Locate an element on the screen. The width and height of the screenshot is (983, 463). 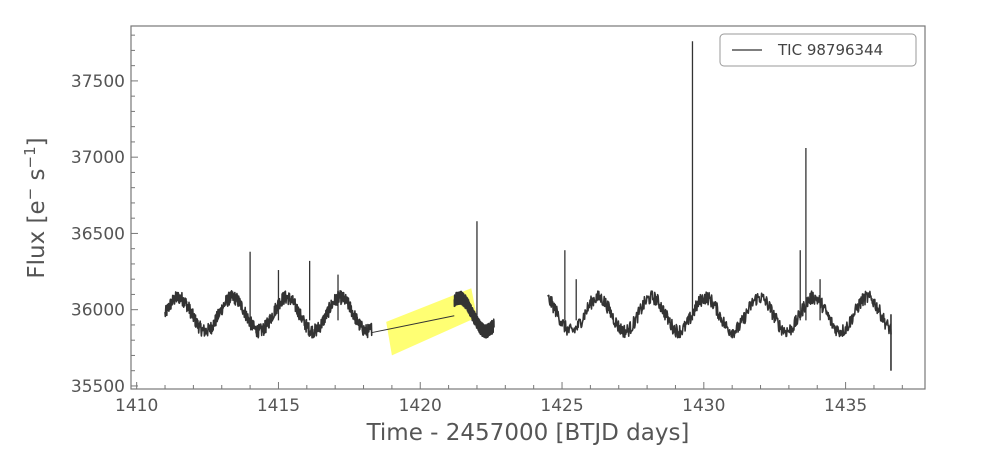
x-tick-label-0: 1410 is located at coordinates (136, 406).